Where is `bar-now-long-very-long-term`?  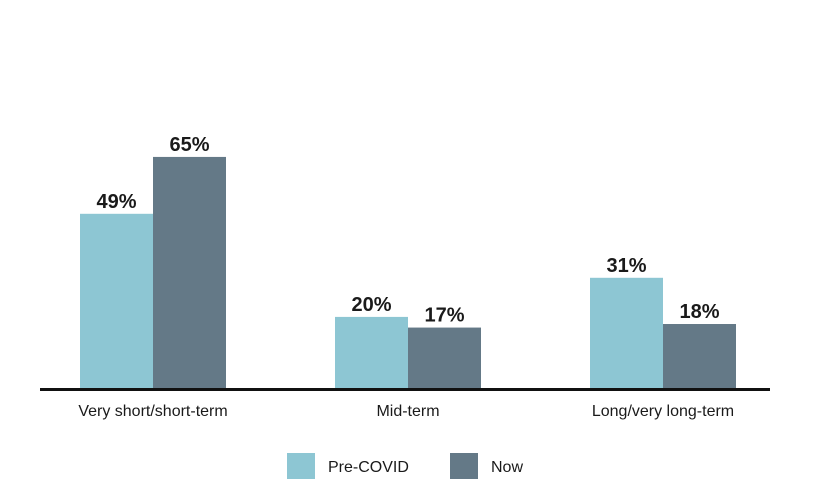
bar-now-long-very-long-term is located at coordinates (699, 356).